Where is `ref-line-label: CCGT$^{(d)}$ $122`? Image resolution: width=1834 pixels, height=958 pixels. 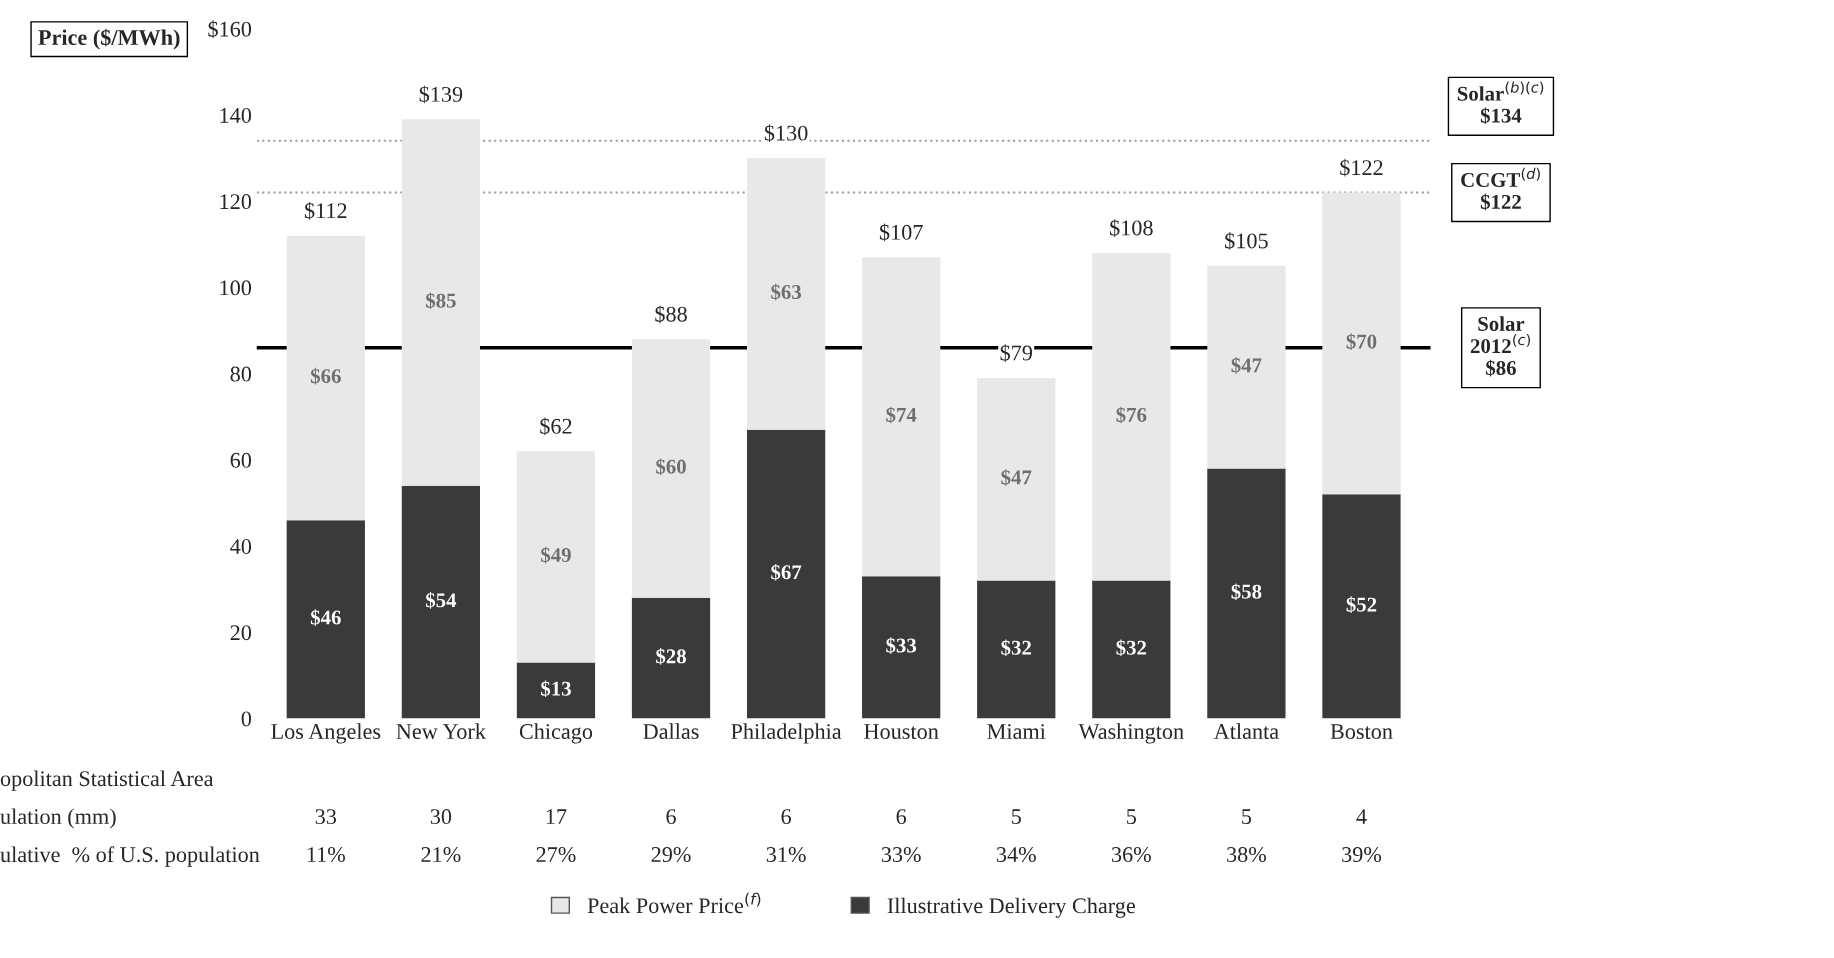
ref-line-label: CCGT$^{(d)}$ $122 is located at coordinates (1500, 189).